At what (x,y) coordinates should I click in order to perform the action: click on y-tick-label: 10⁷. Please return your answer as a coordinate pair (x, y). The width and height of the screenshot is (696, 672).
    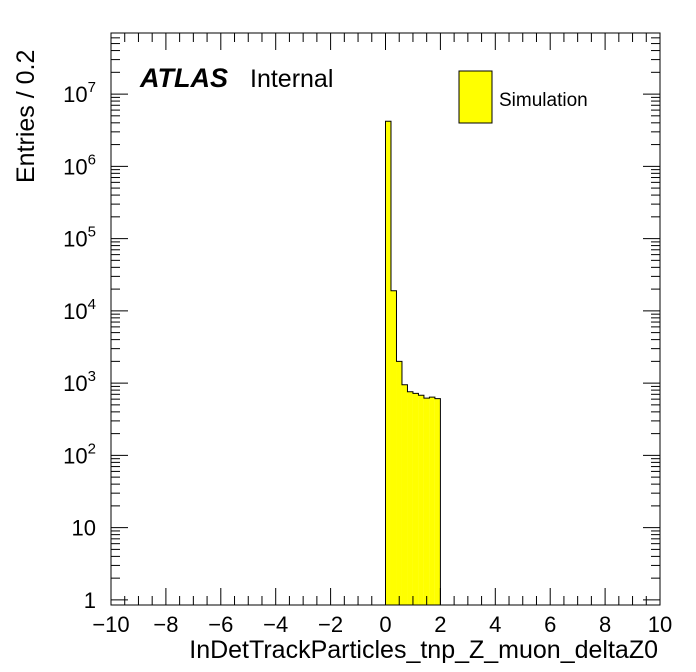
    Looking at the image, I should click on (79, 93).